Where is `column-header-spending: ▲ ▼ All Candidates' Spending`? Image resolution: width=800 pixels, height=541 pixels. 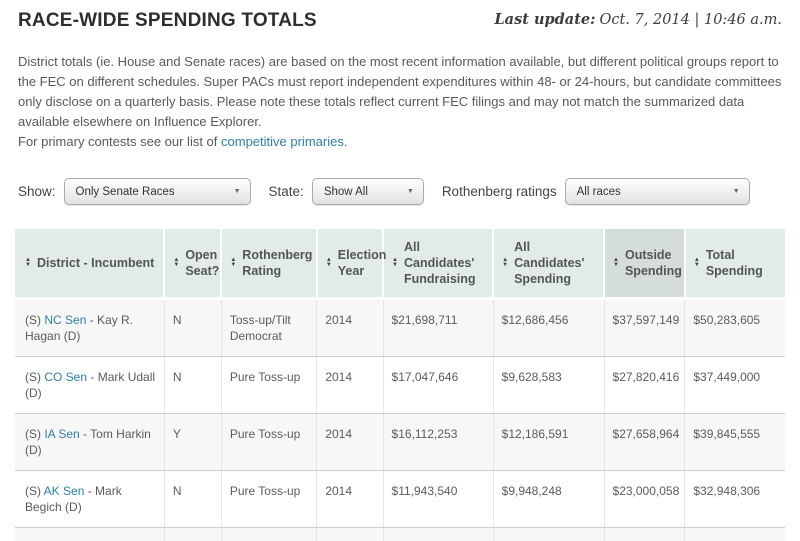 column-header-spending: ▲ ▼ All Candidates' Spending is located at coordinates (548, 264).